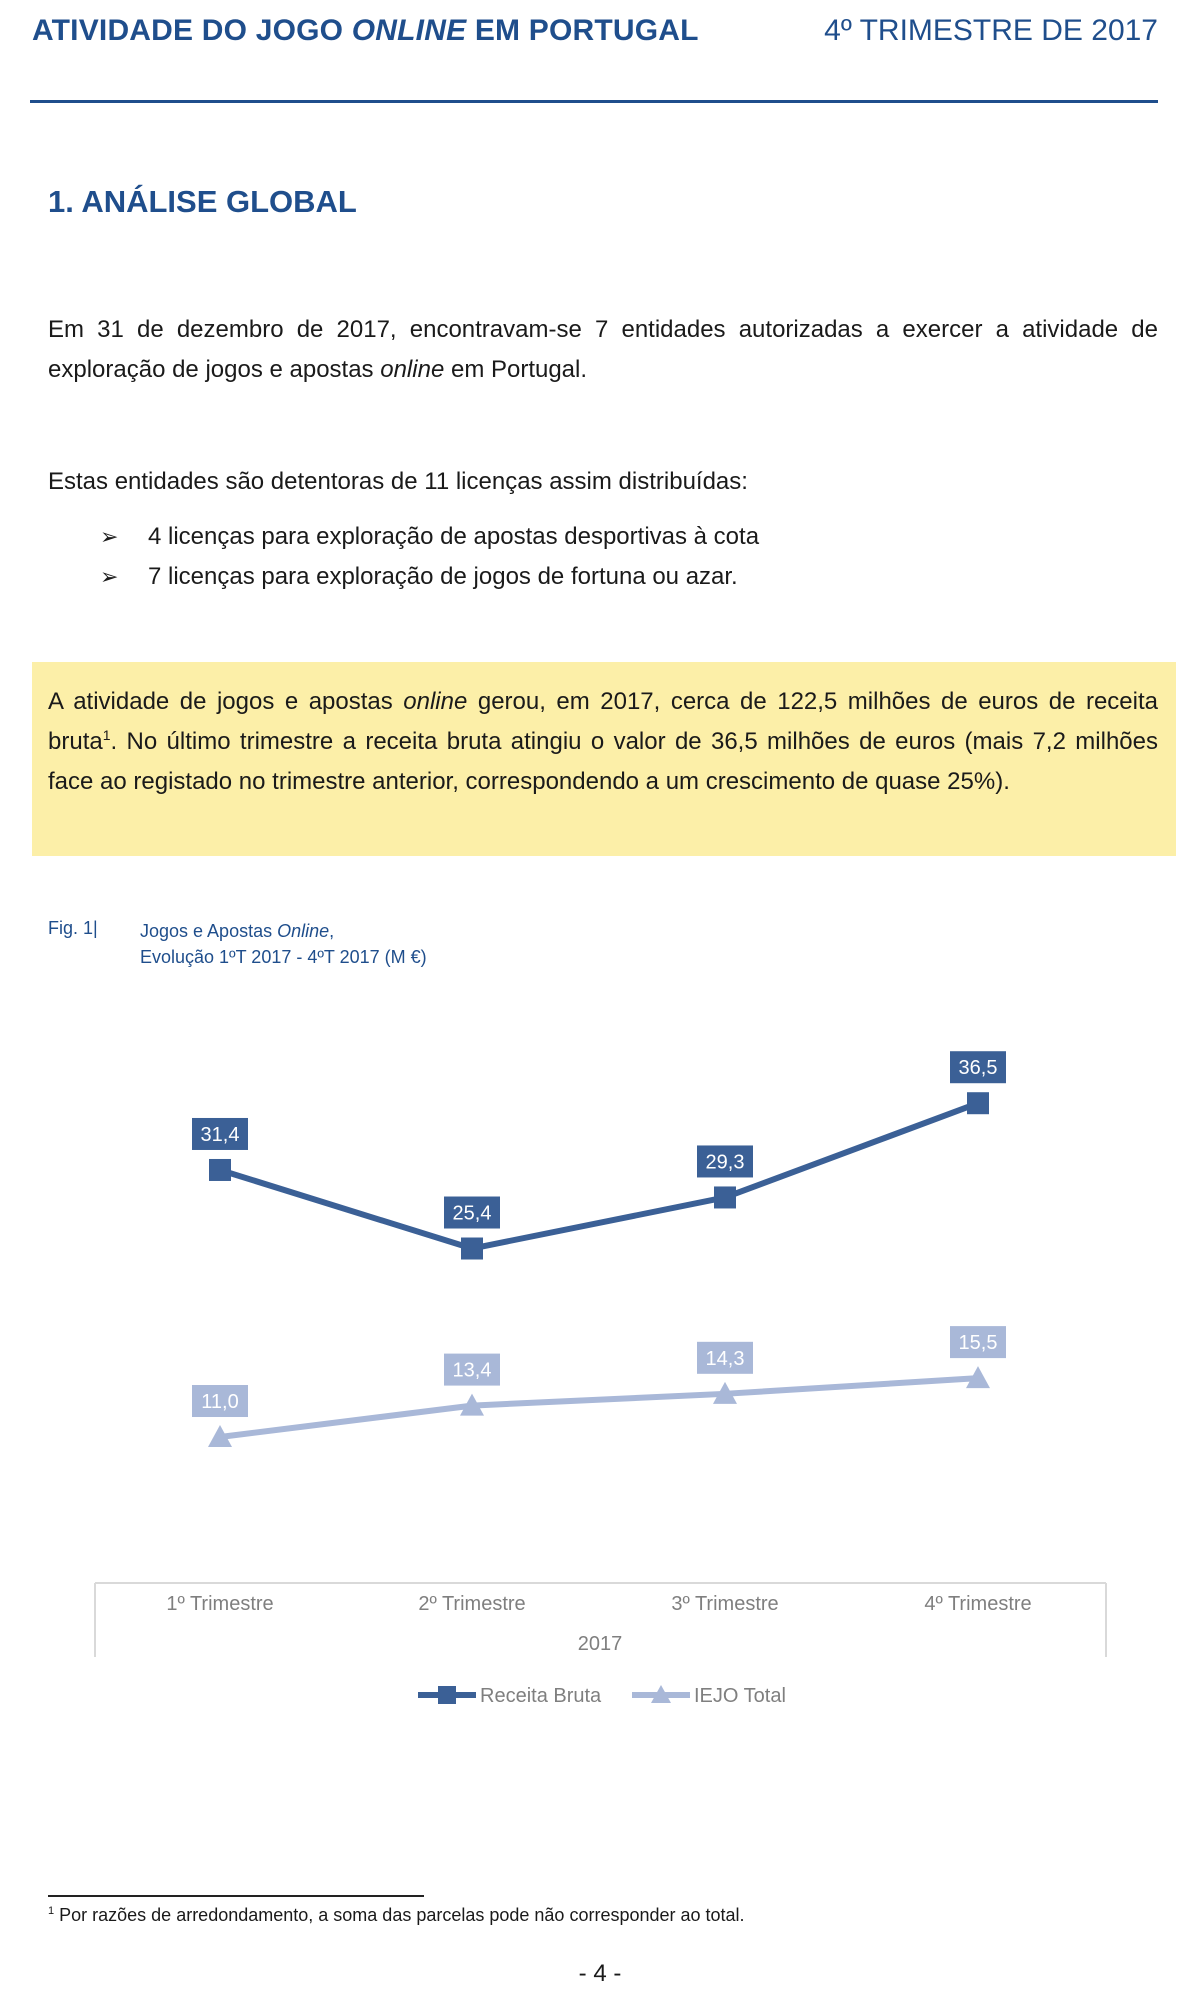  I want to click on document-title-italic: ONLINE, so click(409, 30).